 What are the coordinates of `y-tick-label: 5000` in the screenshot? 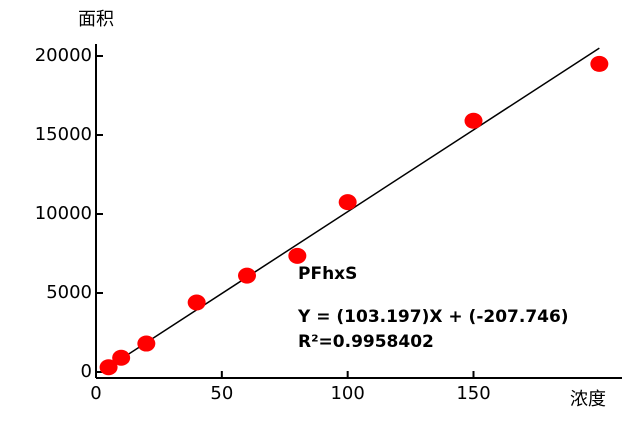 It's located at (69, 292).